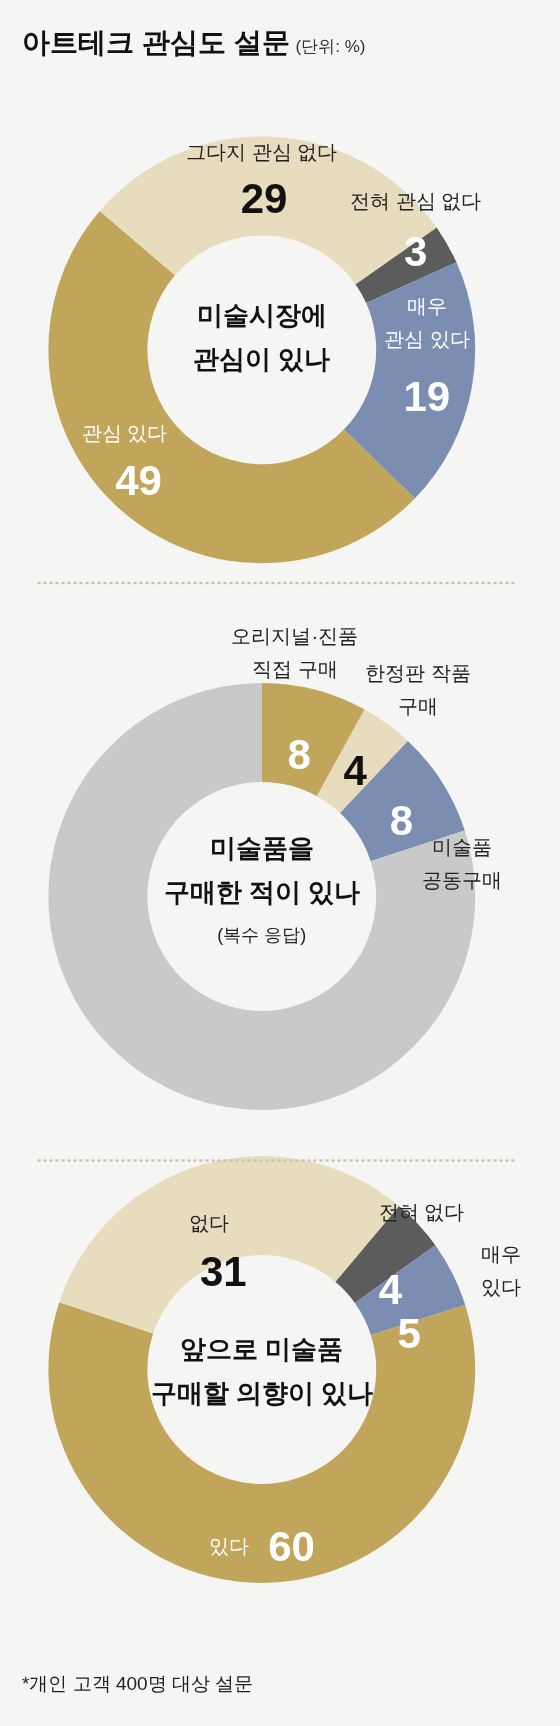 The image size is (560, 1726). Describe the element at coordinates (330, 46) in the screenshot. I see `subtitle: (단위: %)` at that location.